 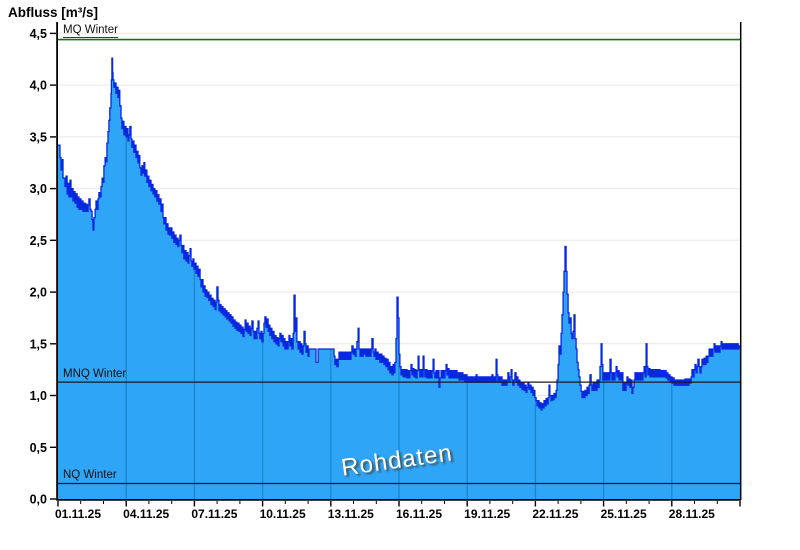 What do you see at coordinates (53, 12) in the screenshot?
I see `chart-title: Abfluss [m³/s]` at bounding box center [53, 12].